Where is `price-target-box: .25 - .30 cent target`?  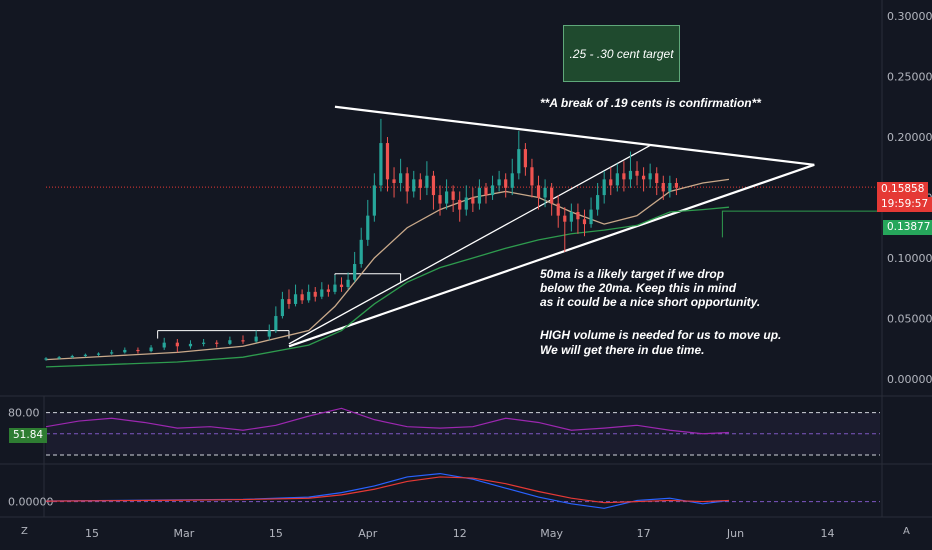 price-target-box: .25 - .30 cent target is located at coordinates (621, 53).